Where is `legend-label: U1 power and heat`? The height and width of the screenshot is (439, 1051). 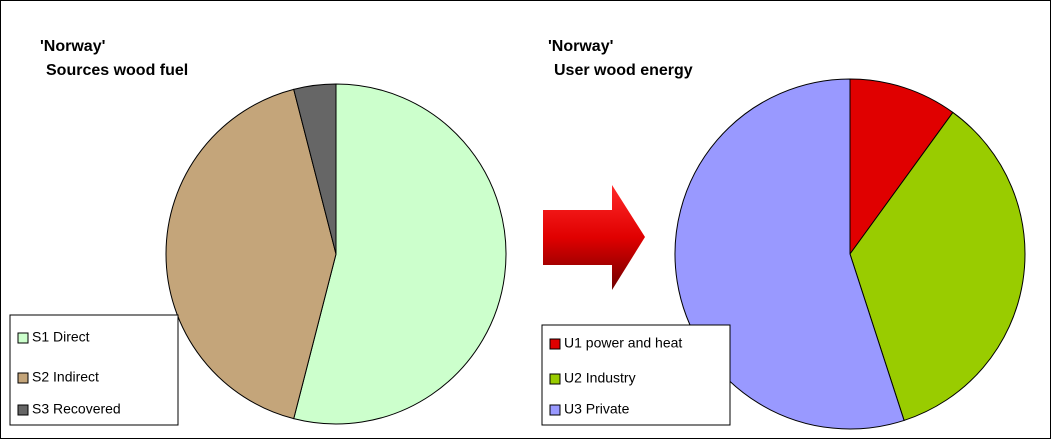 legend-label: U1 power and heat is located at coordinates (623, 343).